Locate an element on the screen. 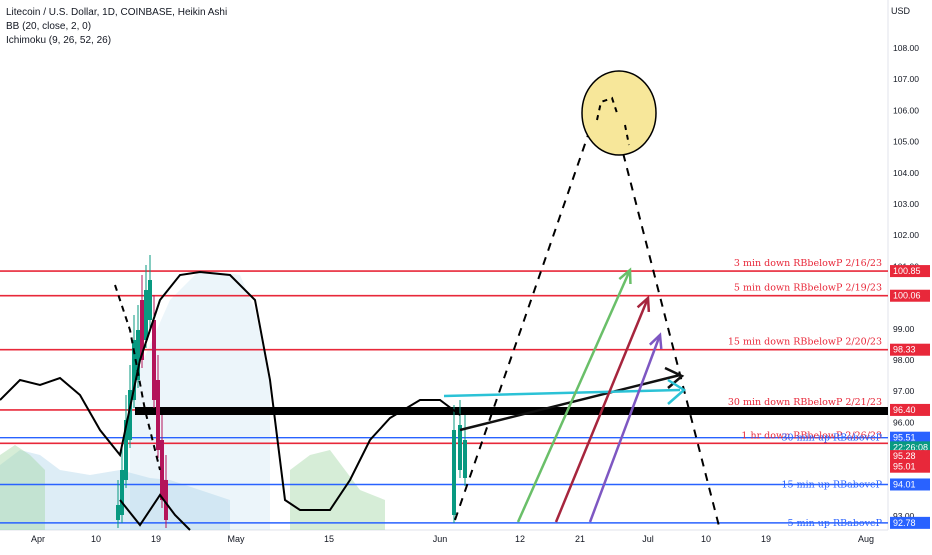  price-tag-text: 95.51 is located at coordinates (904, 438).